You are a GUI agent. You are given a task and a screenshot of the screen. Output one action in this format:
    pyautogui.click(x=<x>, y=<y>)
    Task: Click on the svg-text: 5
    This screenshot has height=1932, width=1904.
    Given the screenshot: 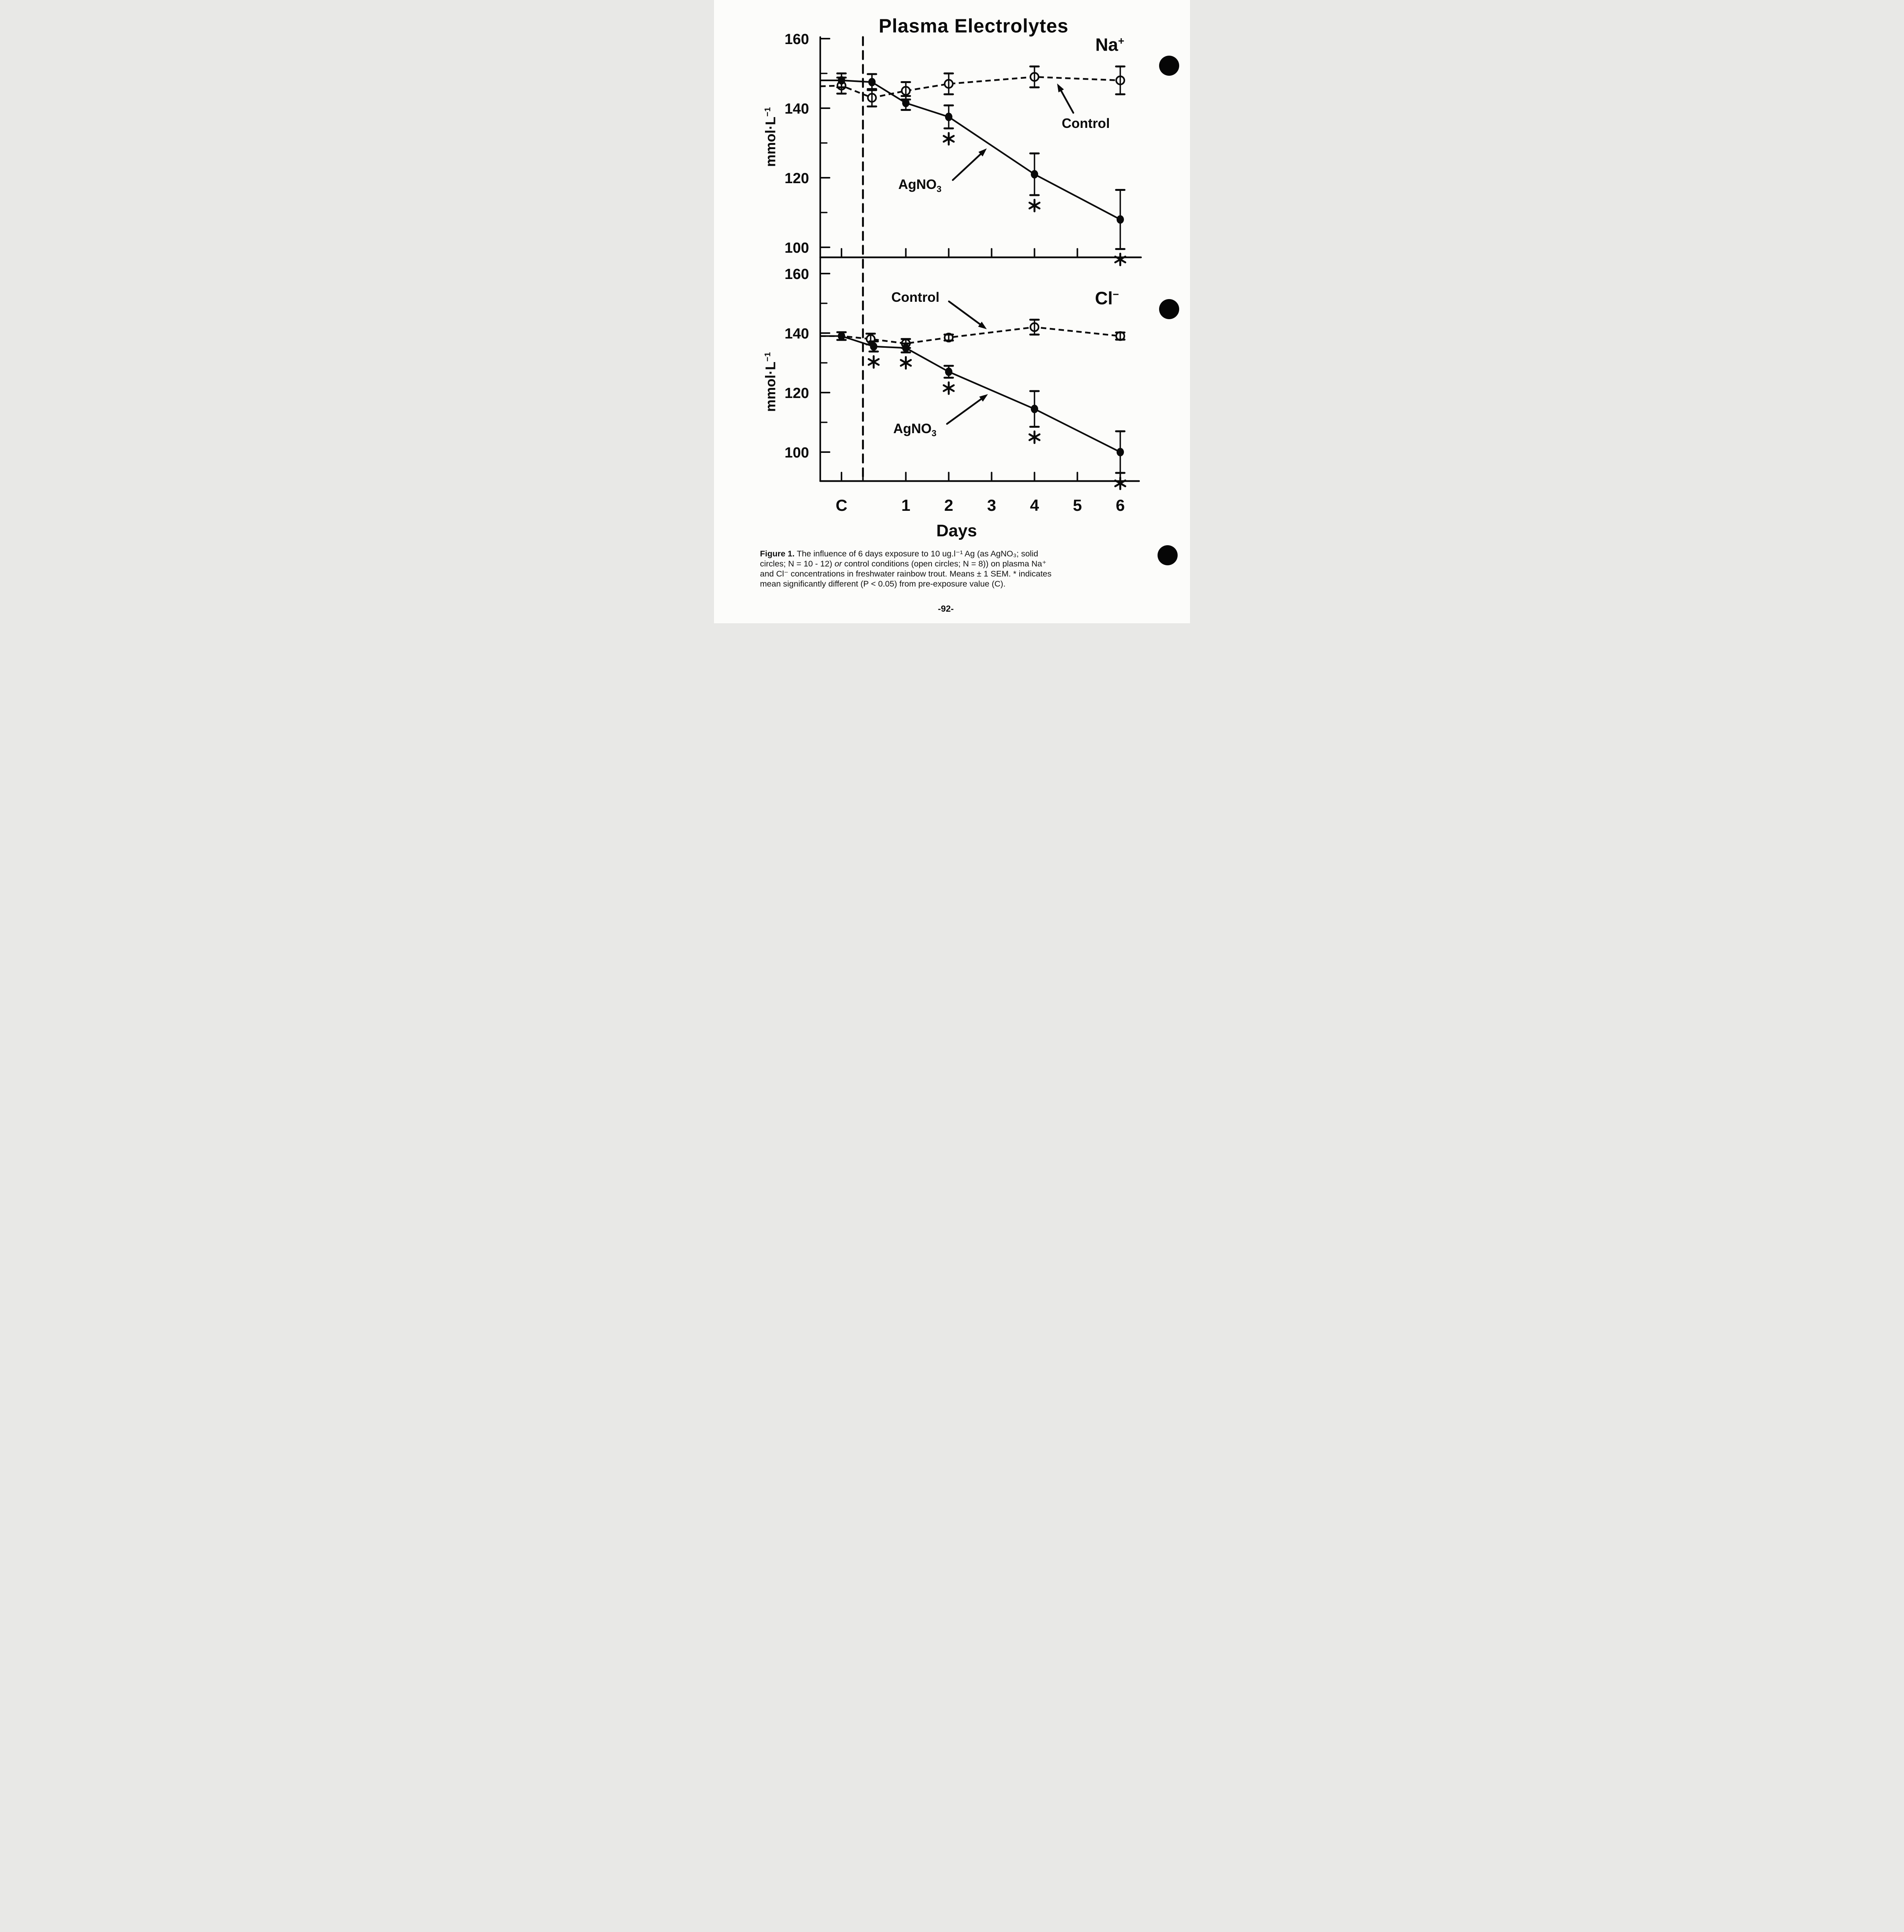 What is the action you would take?
    pyautogui.click(x=1077, y=505)
    